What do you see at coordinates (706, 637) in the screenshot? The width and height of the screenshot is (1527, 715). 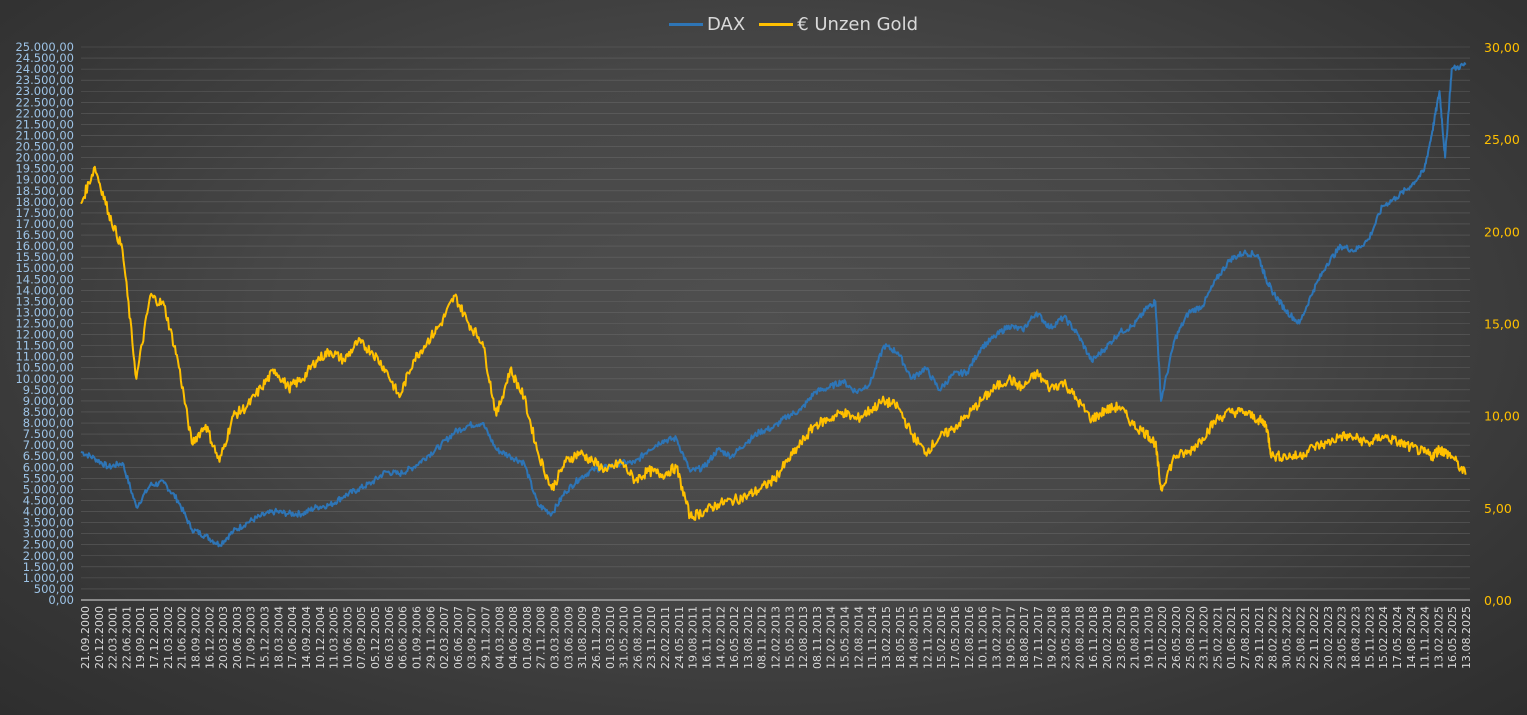 I see `x-tick-label: 16.11.2011` at bounding box center [706, 637].